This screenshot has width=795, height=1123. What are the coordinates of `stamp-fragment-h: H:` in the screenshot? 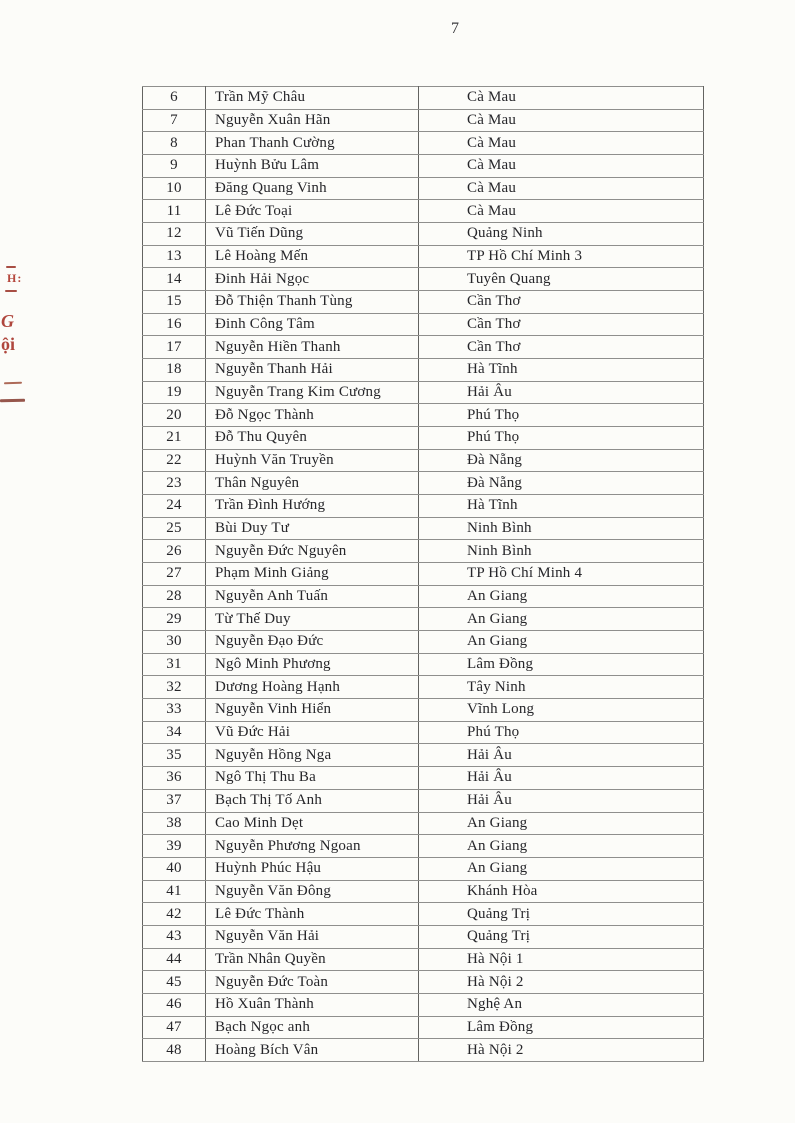 It's located at (15, 278).